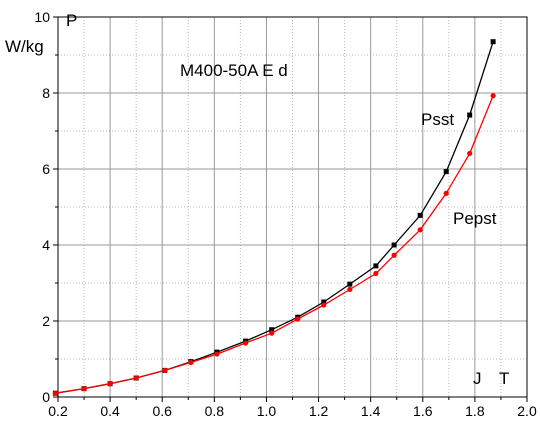 The width and height of the screenshot is (540, 427). I want to click on x-tick-label: 0.6, so click(162, 411).